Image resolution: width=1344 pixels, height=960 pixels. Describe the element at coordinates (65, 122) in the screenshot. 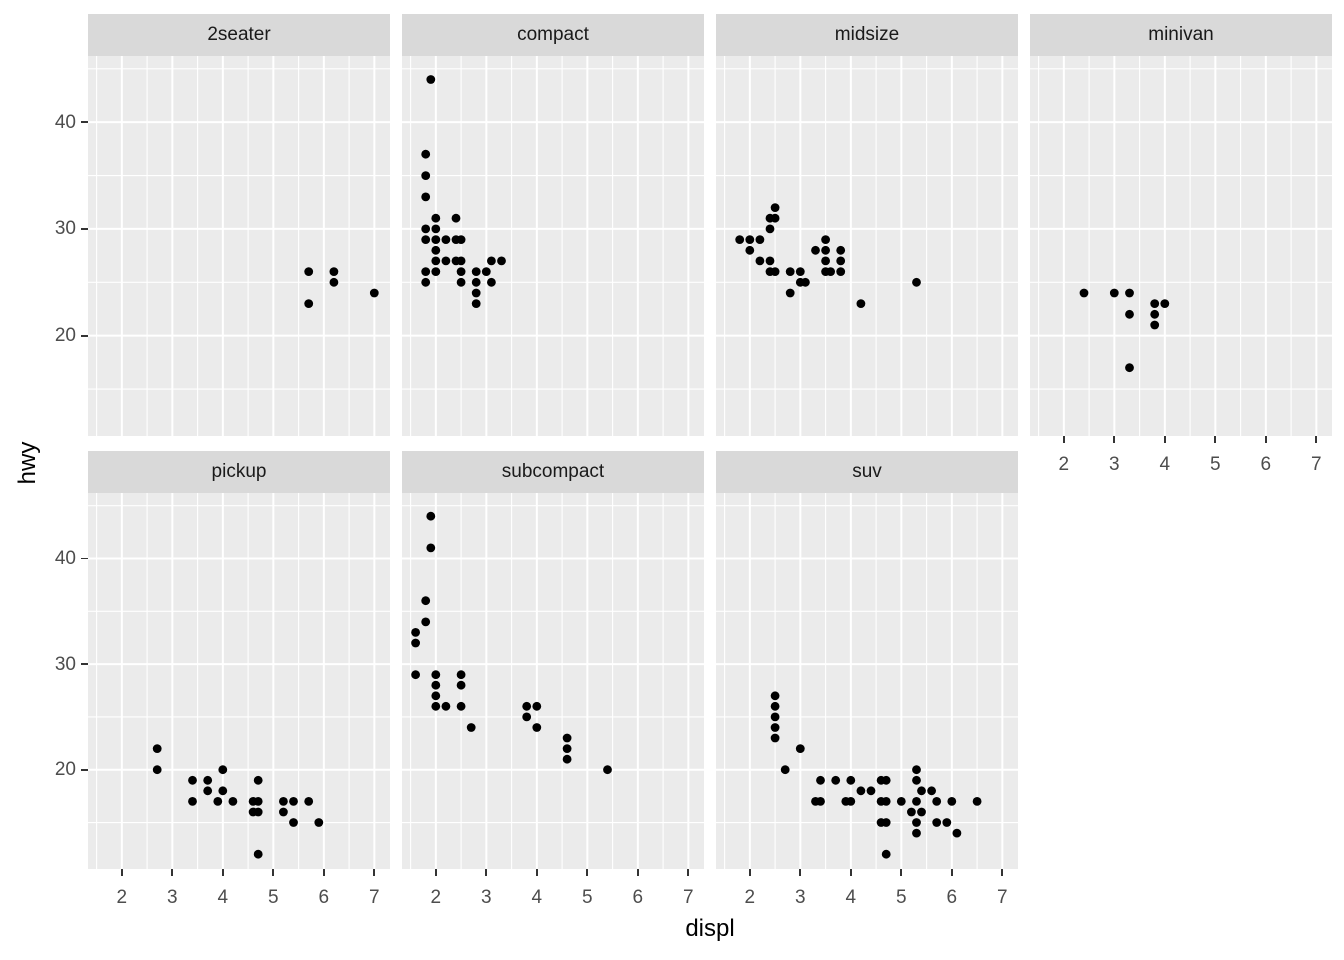

I see `y-tick-label: 40` at that location.